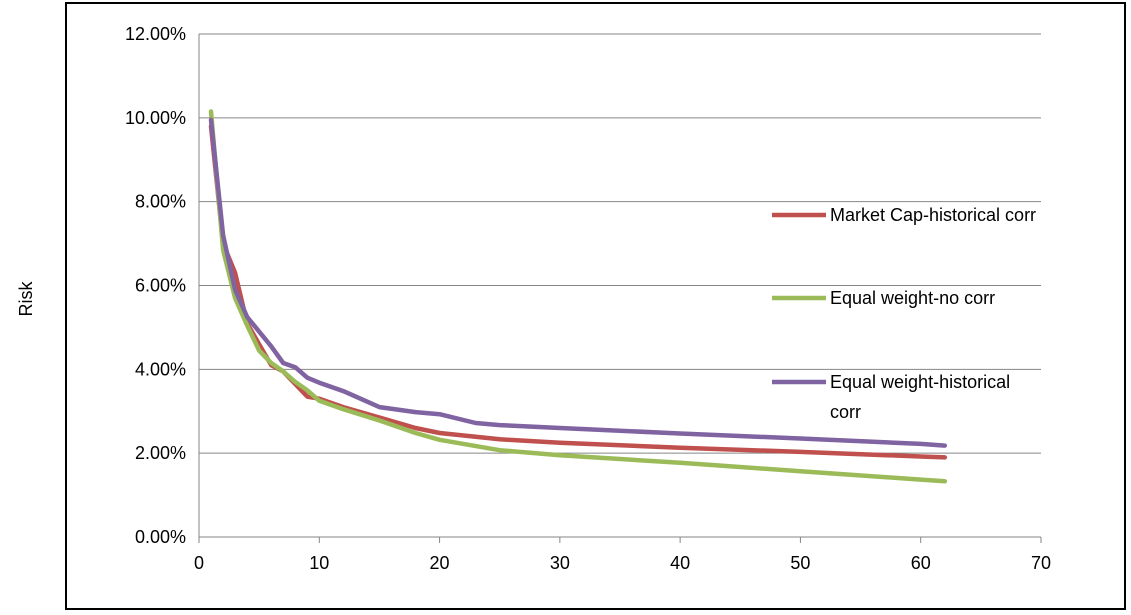  I want to click on legend-label-1: Market Cap-historical corr, so click(933, 215).